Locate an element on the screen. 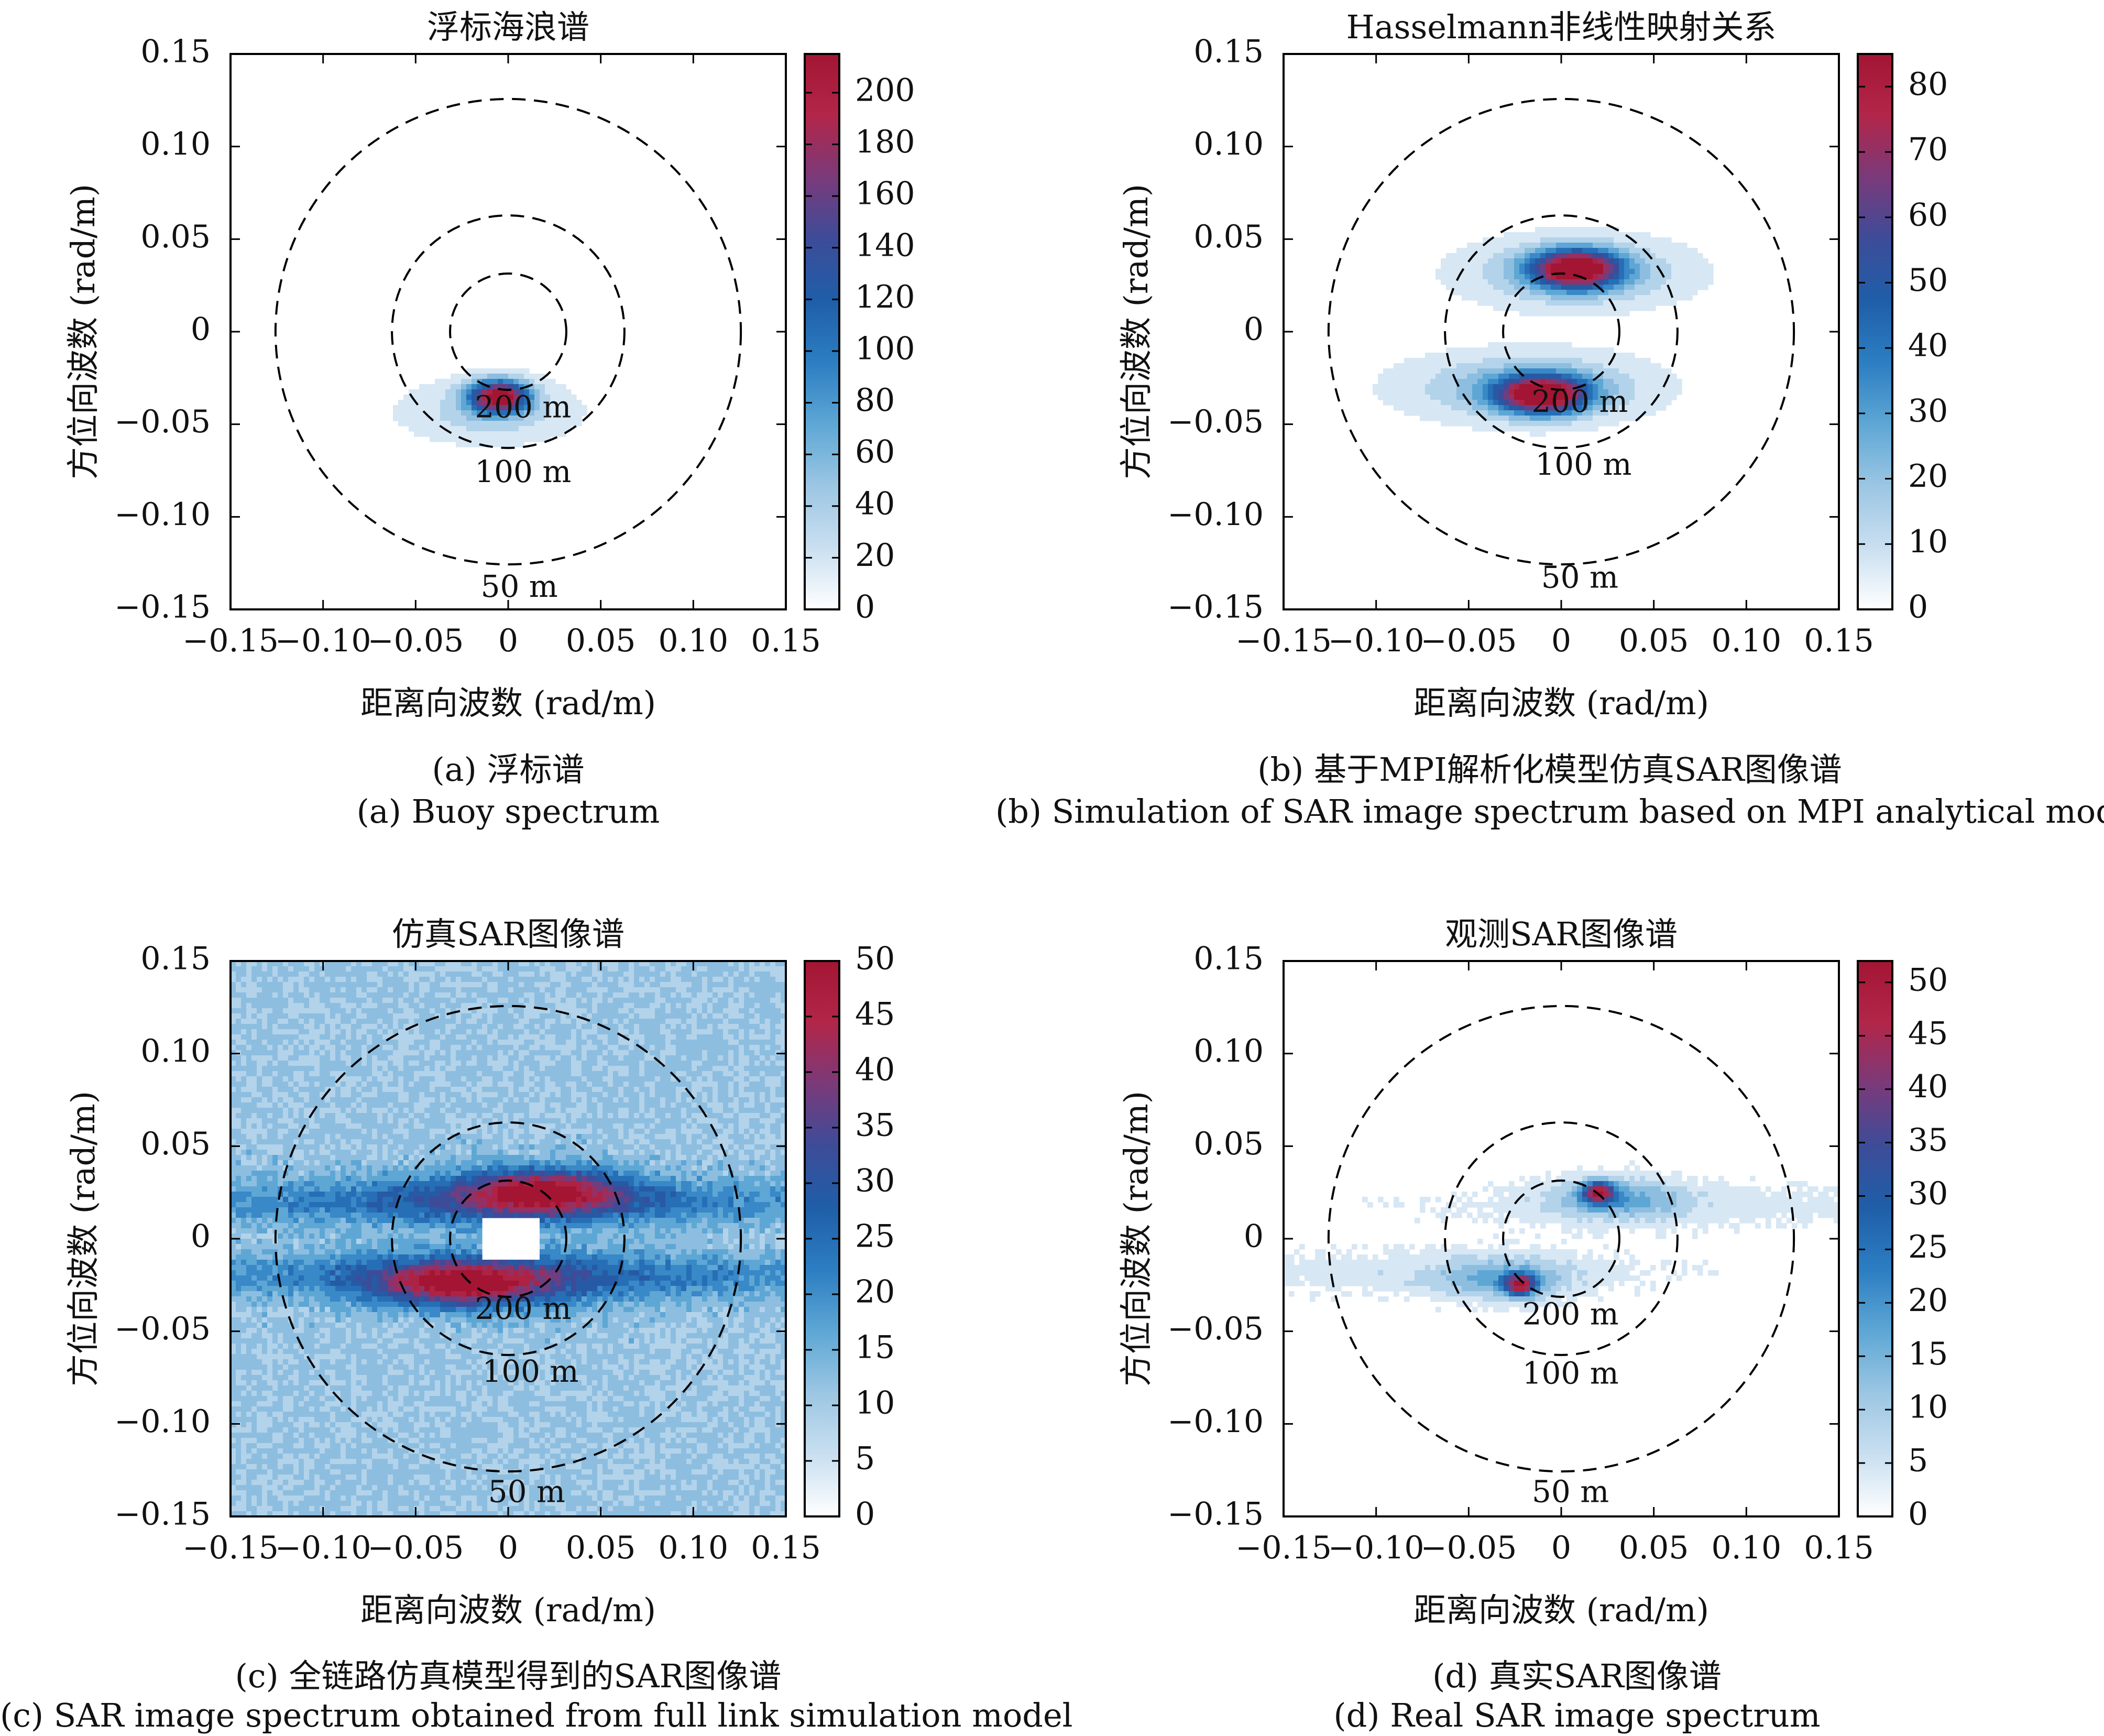  colorbar-tick-label: 180 is located at coordinates (885, 142).